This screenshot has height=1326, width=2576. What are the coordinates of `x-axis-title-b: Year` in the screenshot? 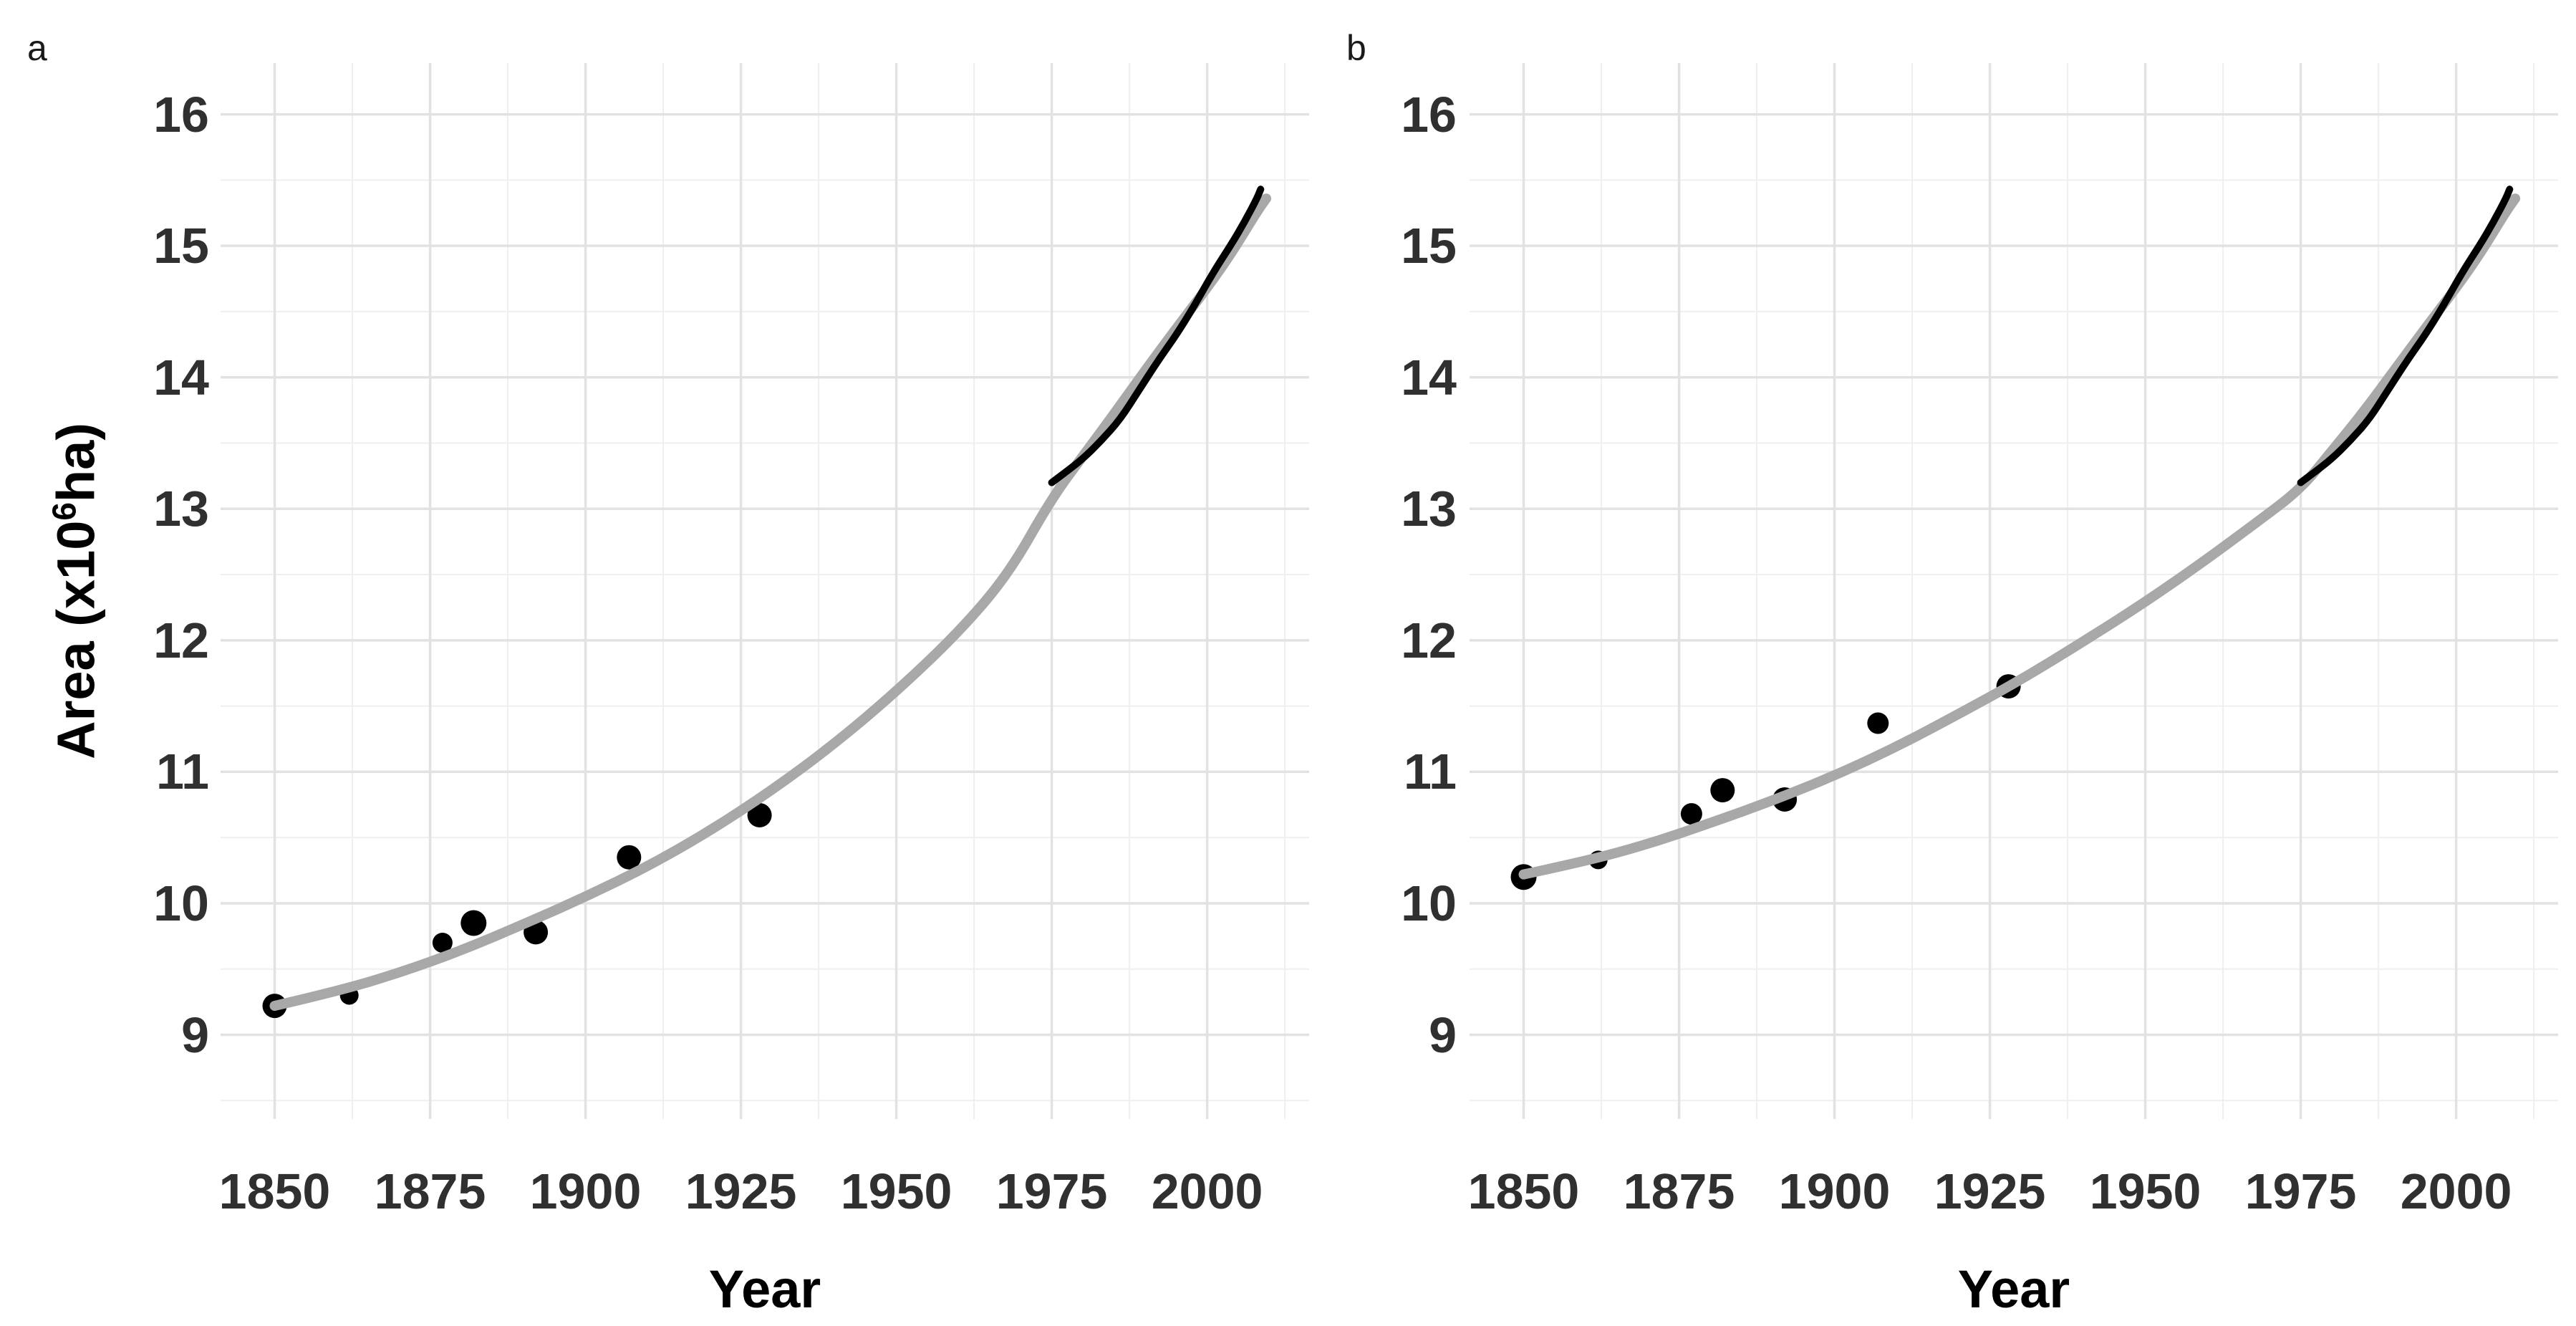 It's located at (2013, 1289).